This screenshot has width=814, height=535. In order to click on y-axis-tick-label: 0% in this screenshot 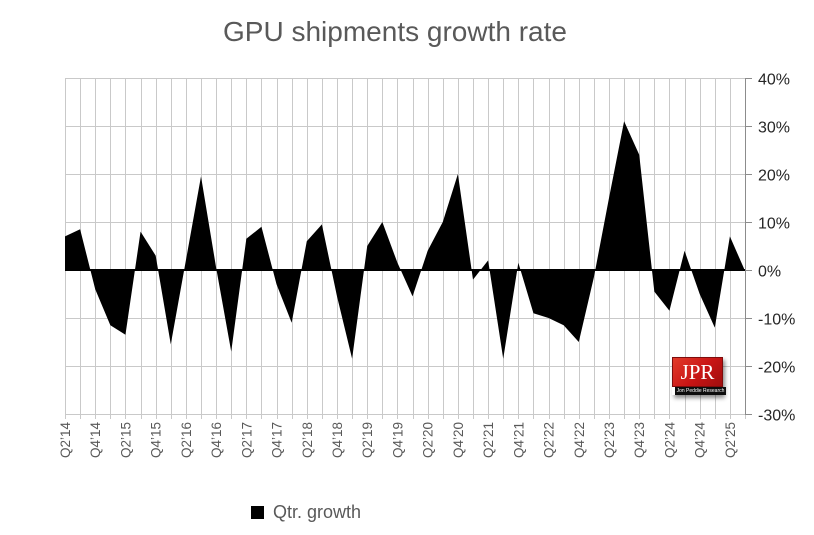, I will do `click(769, 272)`.